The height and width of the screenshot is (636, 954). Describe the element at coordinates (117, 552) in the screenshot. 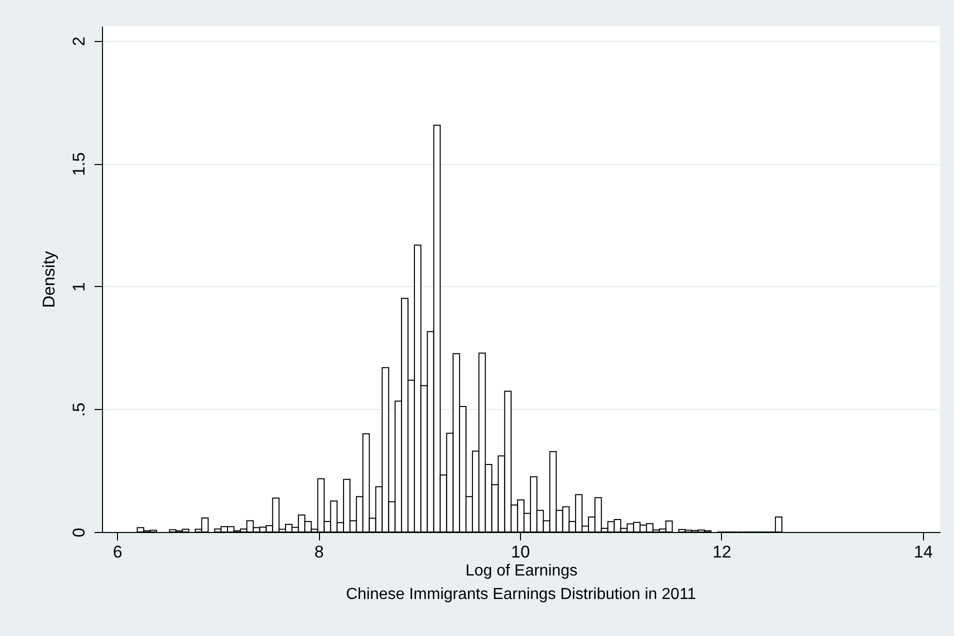

I see `x-tick-label: 6` at that location.